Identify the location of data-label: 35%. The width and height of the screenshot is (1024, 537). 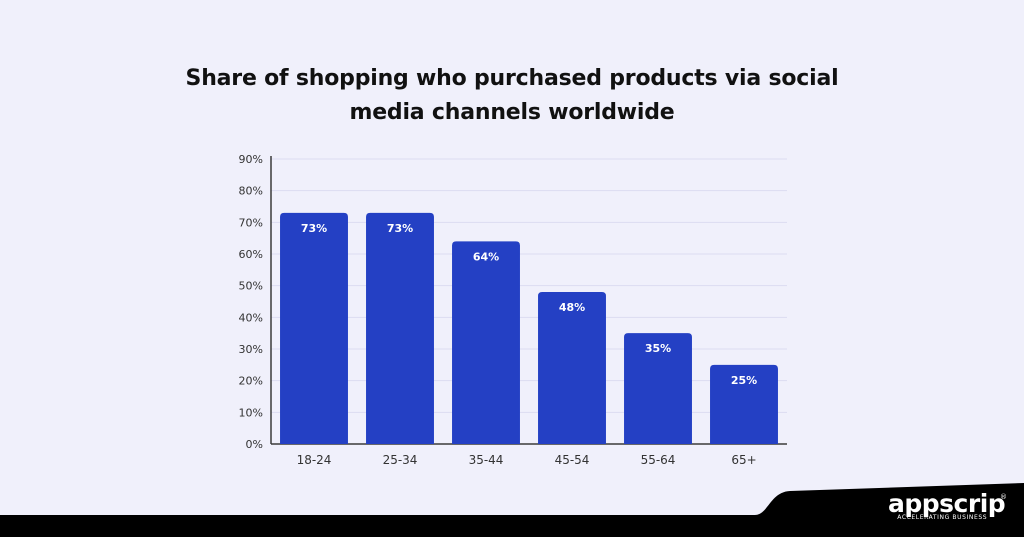
(658, 348).